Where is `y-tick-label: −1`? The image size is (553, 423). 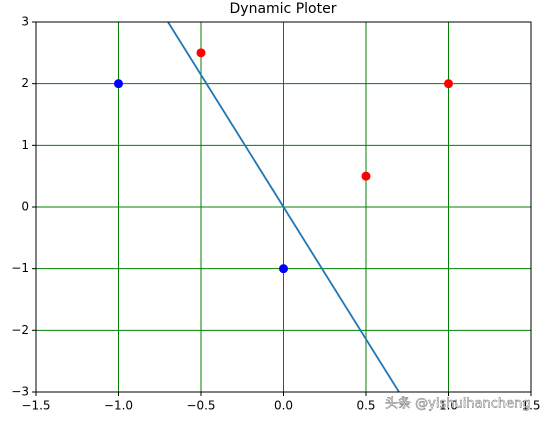
y-tick-label: −1 is located at coordinates (20, 268).